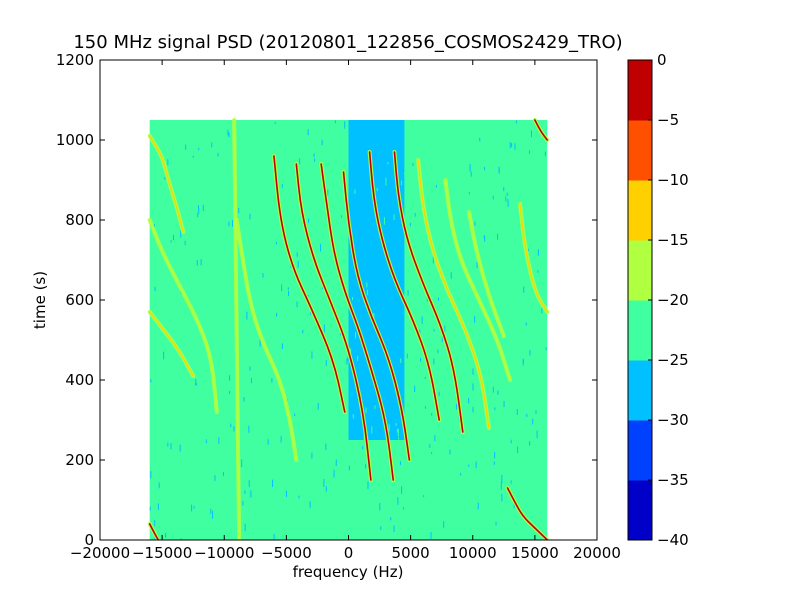 The image size is (800, 600). Describe the element at coordinates (100, 553) in the screenshot. I see `x-tick-label: −20000` at that location.